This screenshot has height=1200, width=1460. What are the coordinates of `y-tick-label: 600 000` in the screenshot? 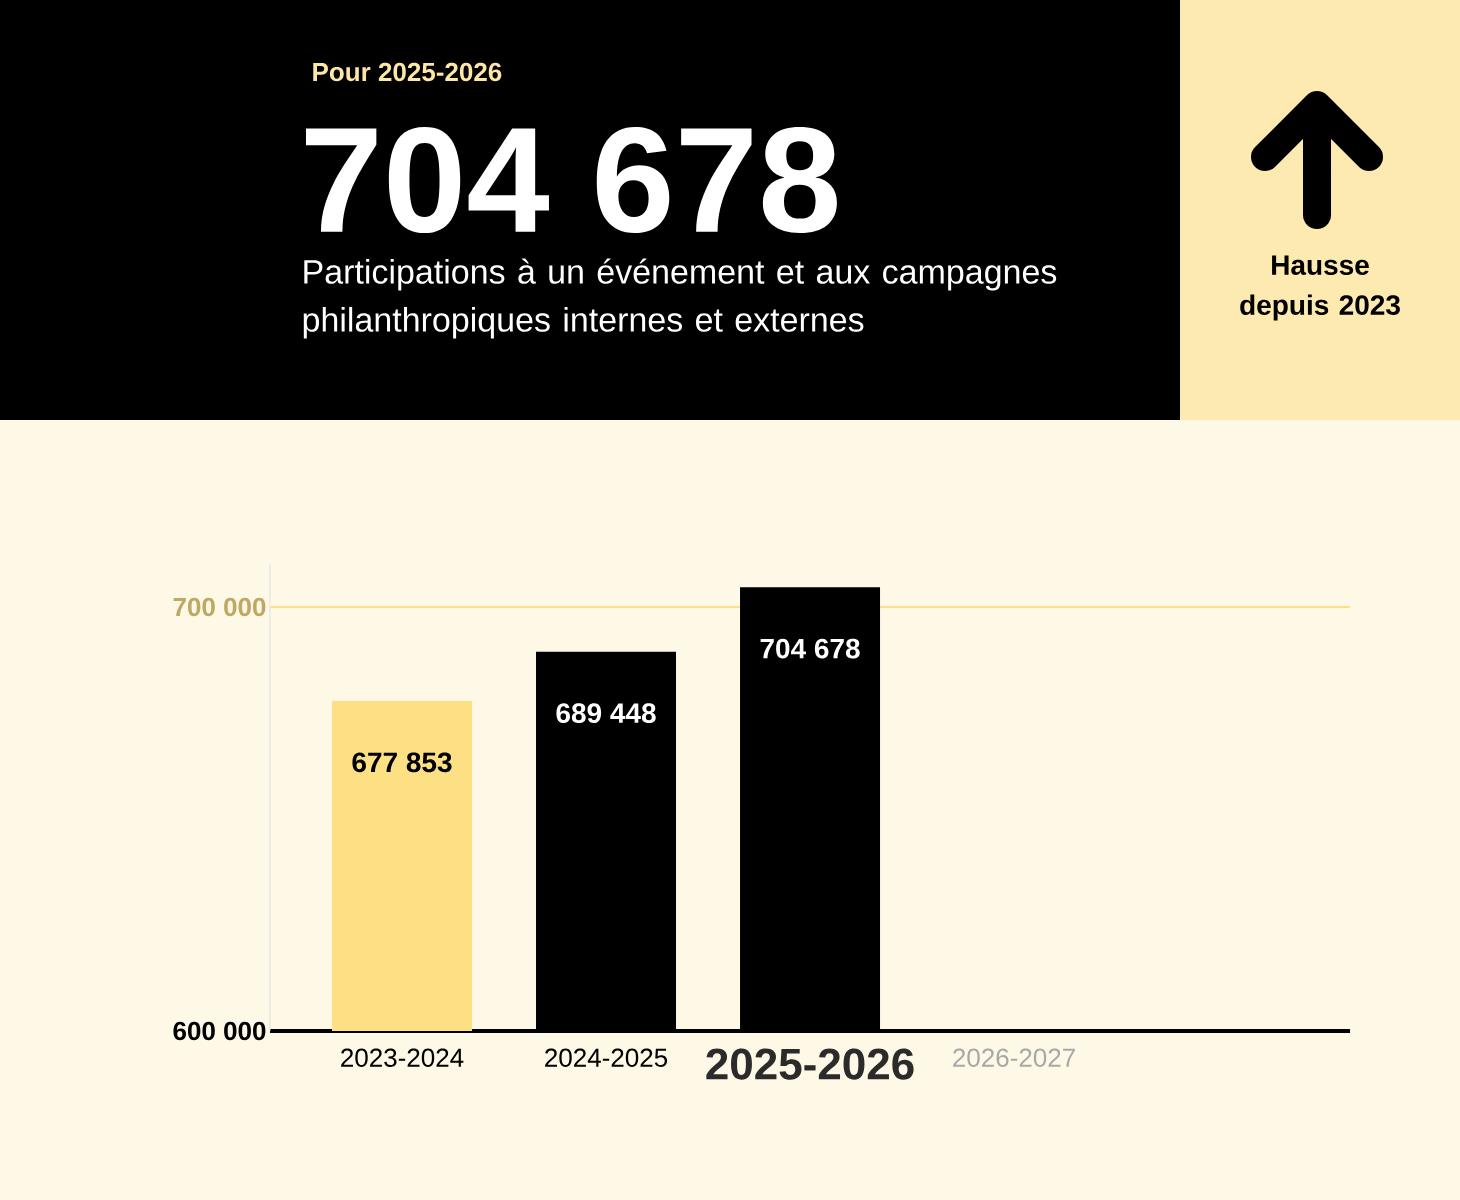 It's located at (219, 1031).